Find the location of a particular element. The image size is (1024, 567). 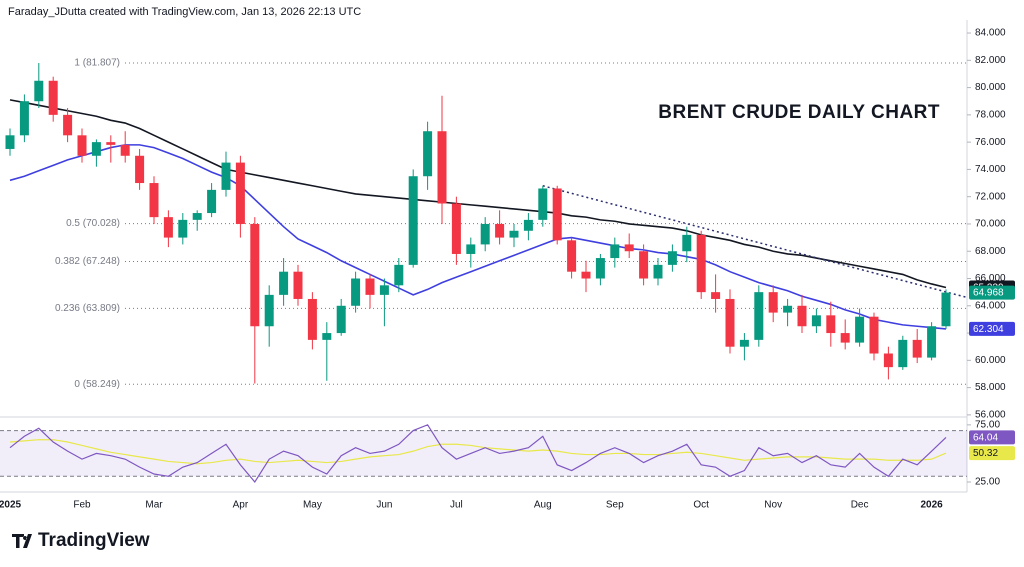

y-tick-label: 64.000 is located at coordinates (990, 305).